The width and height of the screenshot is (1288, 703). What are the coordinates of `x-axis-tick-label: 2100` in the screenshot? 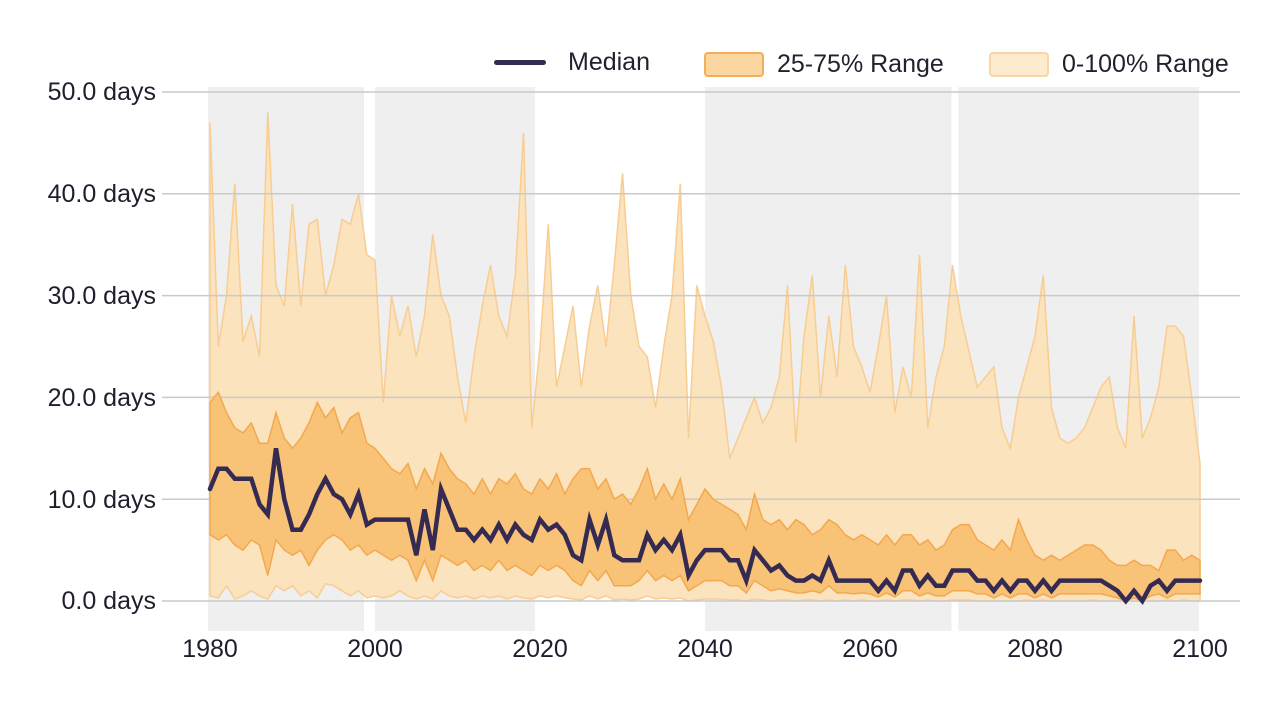 It's located at (1200, 649).